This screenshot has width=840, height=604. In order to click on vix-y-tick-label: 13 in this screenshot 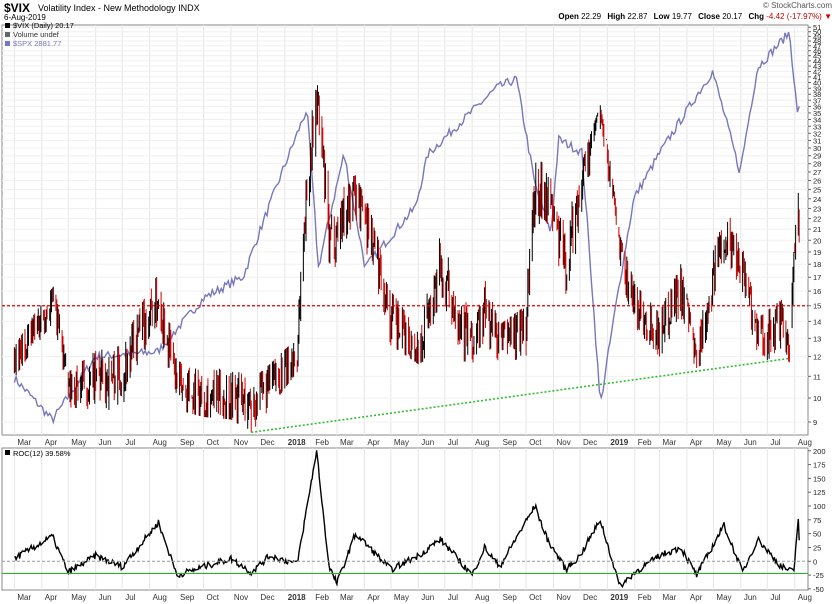, I will do `click(817, 338)`.